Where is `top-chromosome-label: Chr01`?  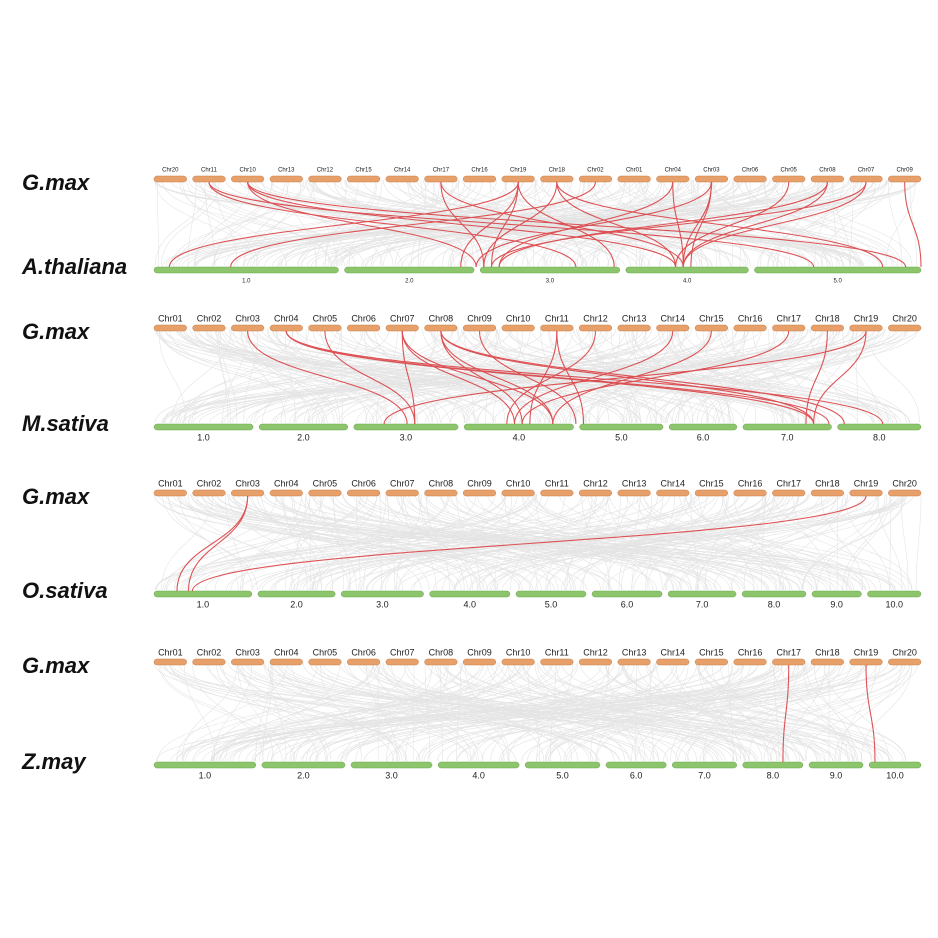 top-chromosome-label: Chr01 is located at coordinates (170, 318).